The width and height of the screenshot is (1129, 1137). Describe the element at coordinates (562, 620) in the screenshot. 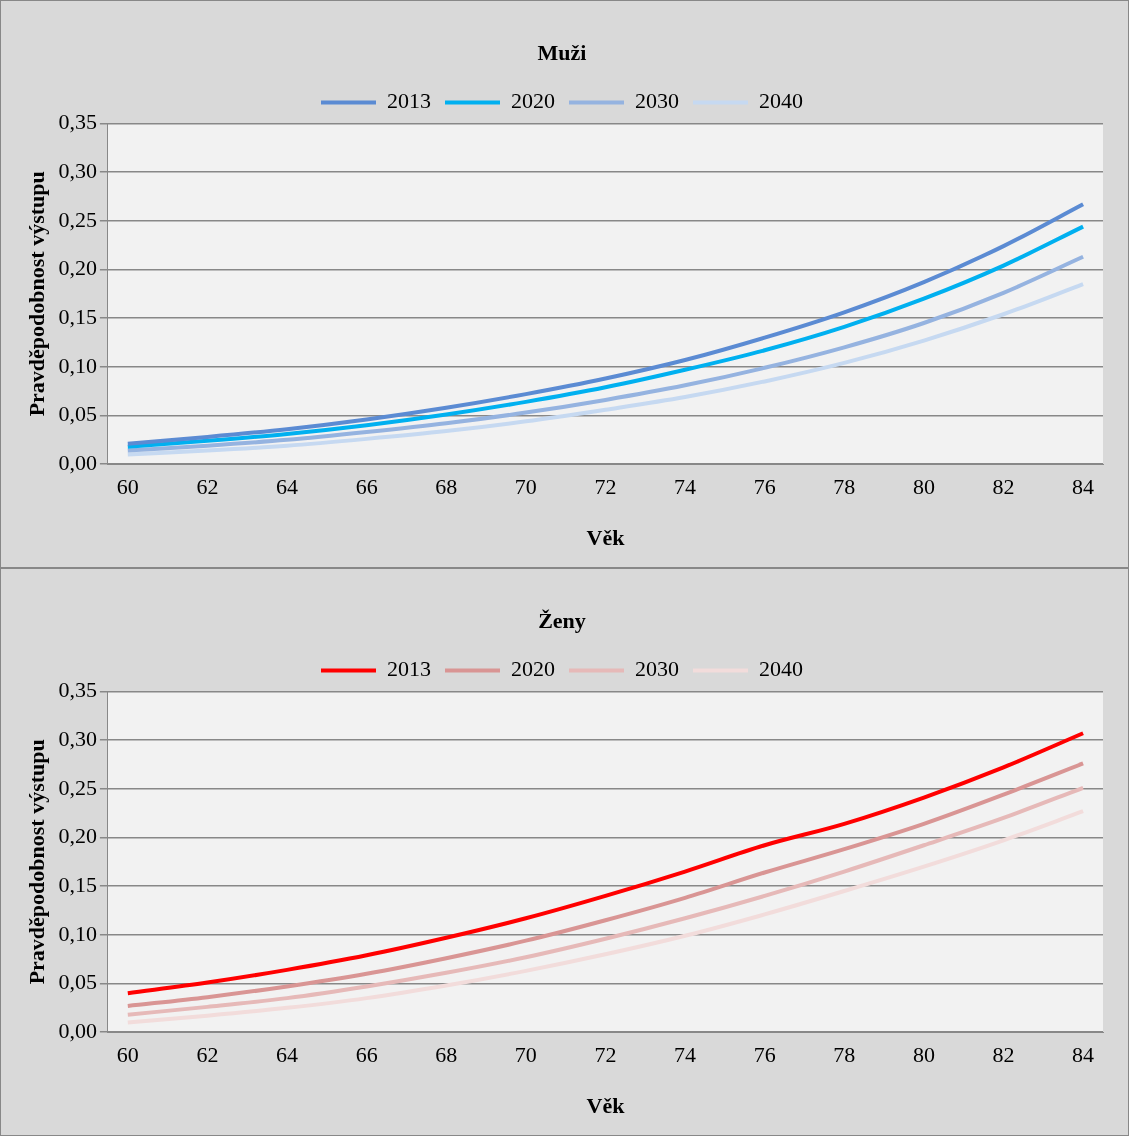

I see `chart-title: Ženy` at that location.